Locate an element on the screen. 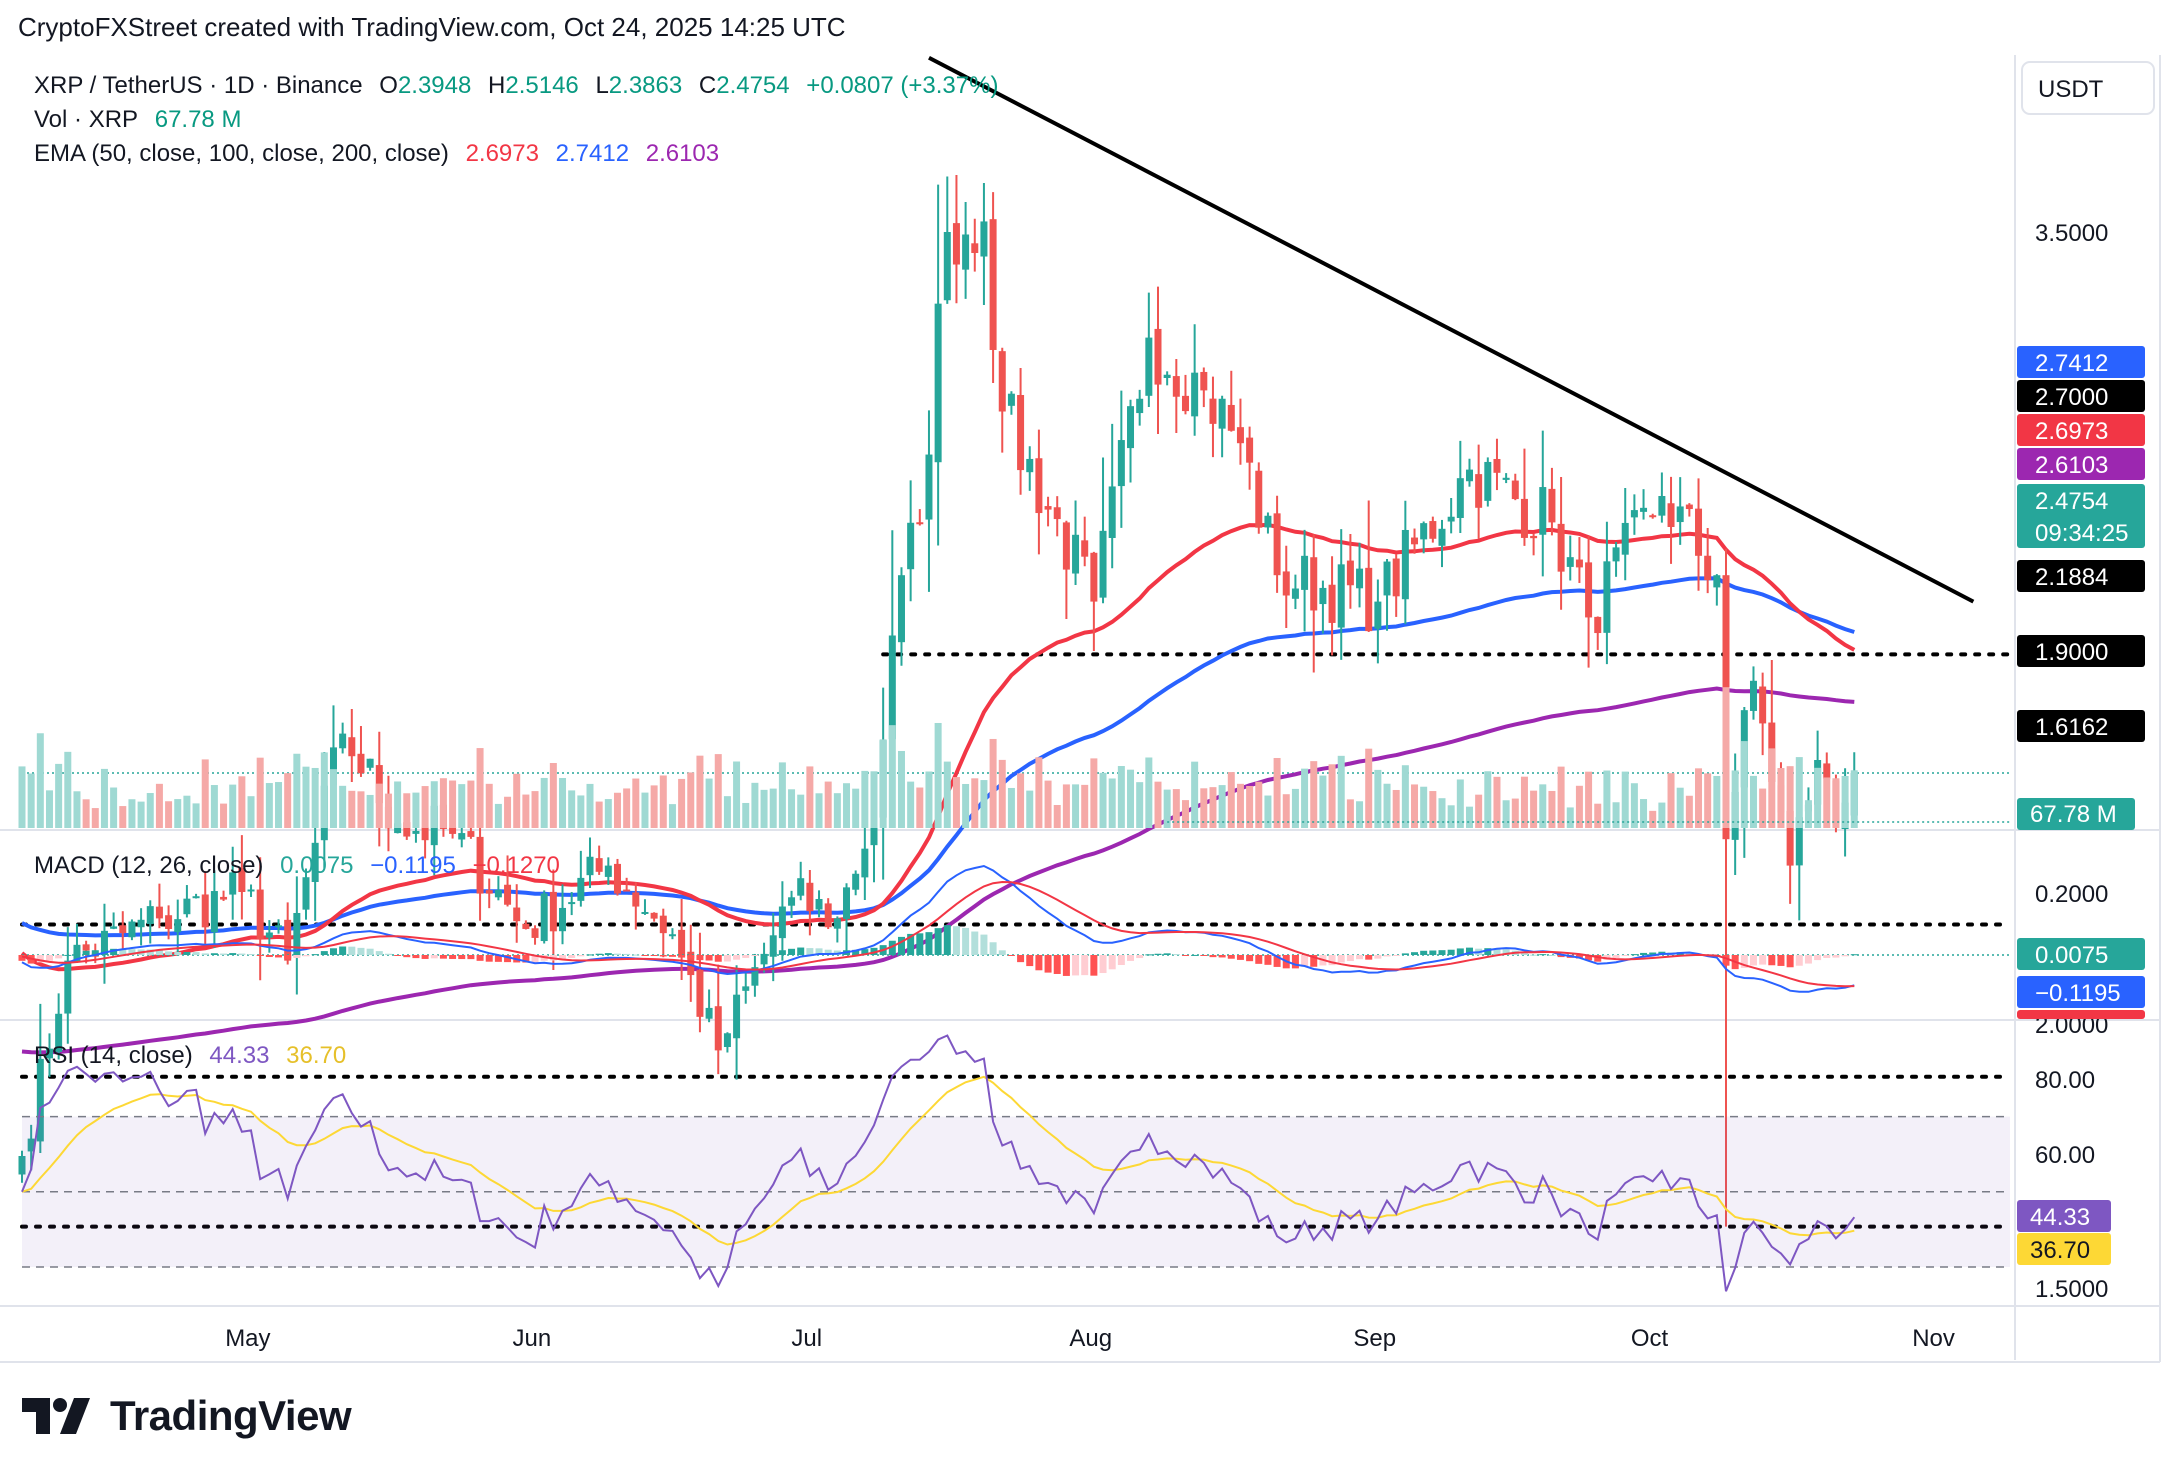 Image resolution: width=2178 pixels, height=1484 pixels. symbol-title: XRP / TetherUS · 1D · Binance is located at coordinates (198, 85).